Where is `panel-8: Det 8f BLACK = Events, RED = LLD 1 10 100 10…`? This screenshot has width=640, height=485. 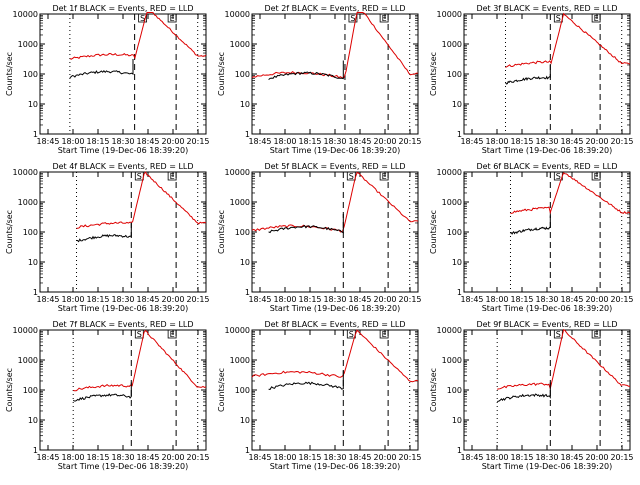
panel-8: Det 8f BLACK = Events, RED = LLD 1 10 100 10… is located at coordinates (319, 395).